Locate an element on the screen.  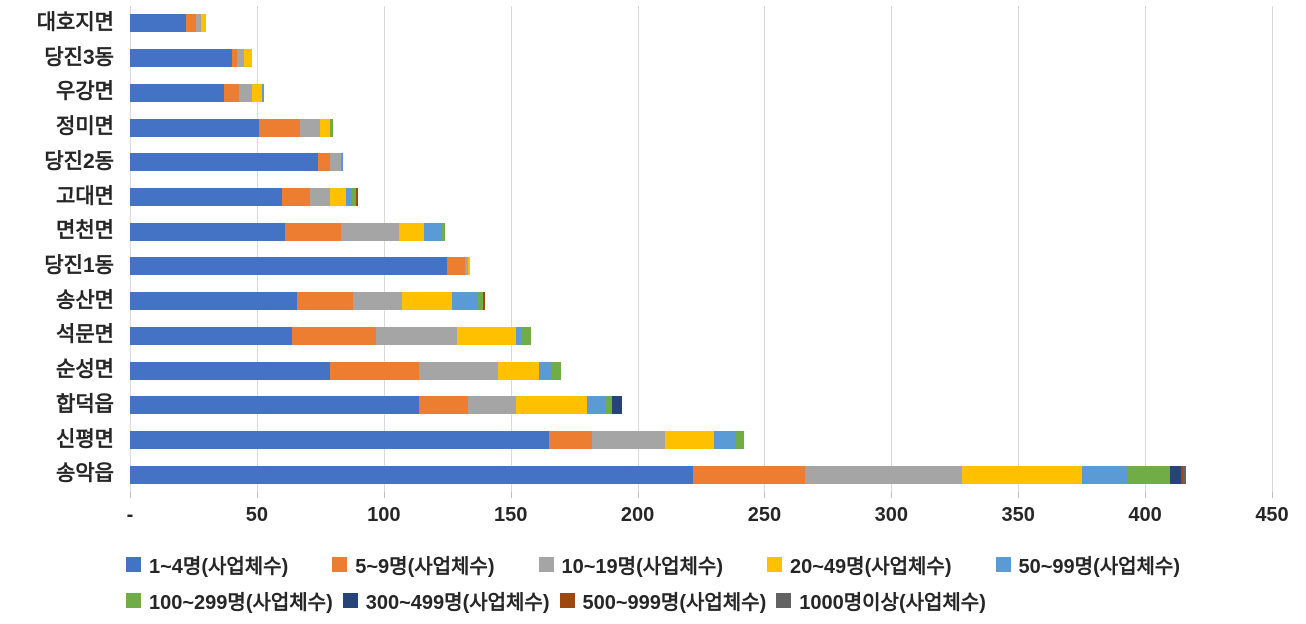
legend-label: 1000명이상(사업체수) is located at coordinates (892, 603).